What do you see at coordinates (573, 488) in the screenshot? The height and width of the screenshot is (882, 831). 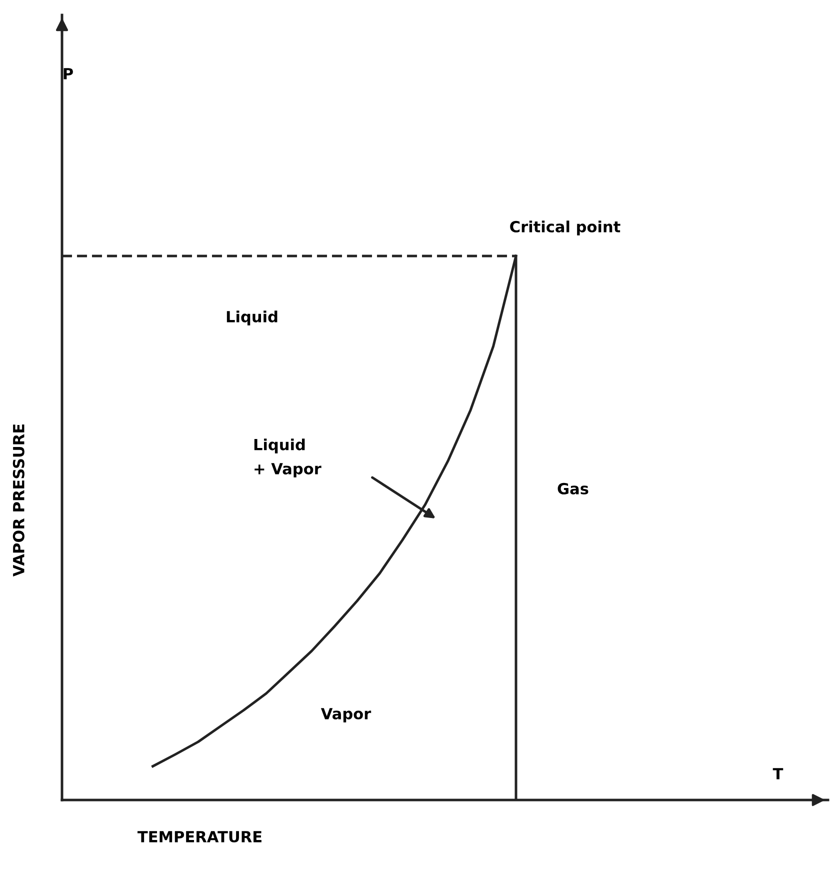 I see `text: Gas` at bounding box center [573, 488].